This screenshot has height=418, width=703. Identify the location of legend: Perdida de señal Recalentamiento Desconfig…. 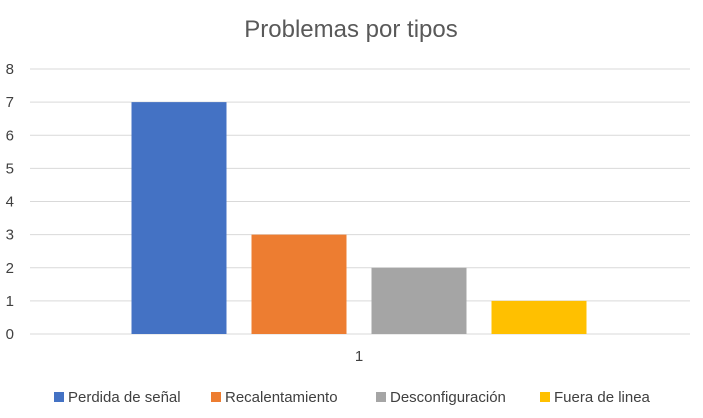
(352, 397).